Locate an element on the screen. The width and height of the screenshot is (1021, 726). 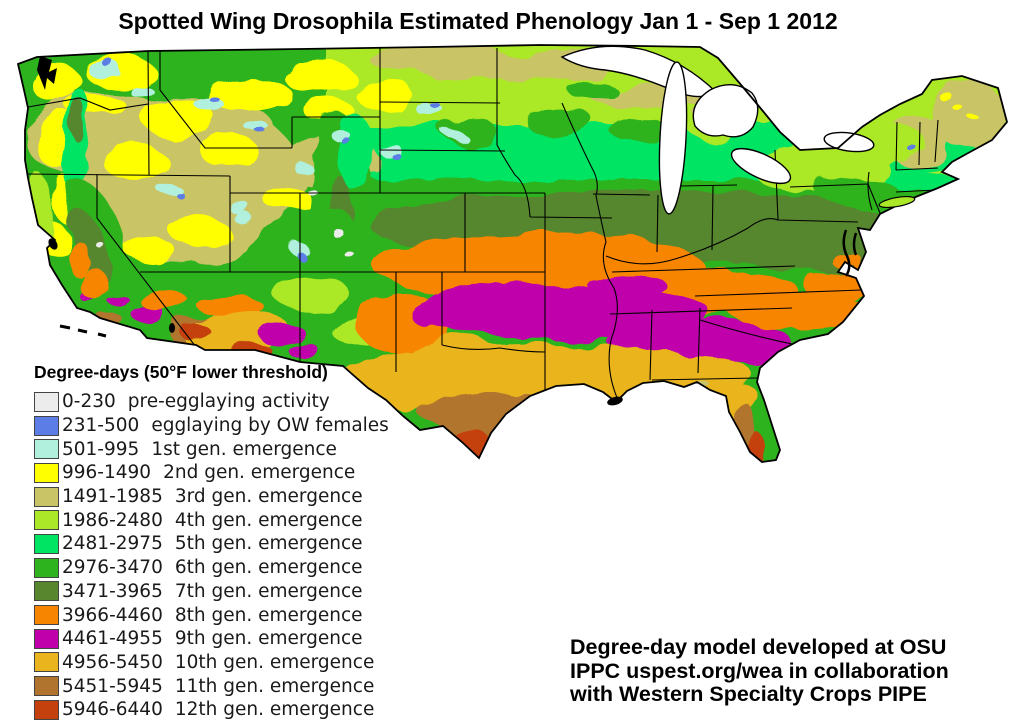
legend-row: 2481-2975 5th gen. emergence is located at coordinates (244, 544).